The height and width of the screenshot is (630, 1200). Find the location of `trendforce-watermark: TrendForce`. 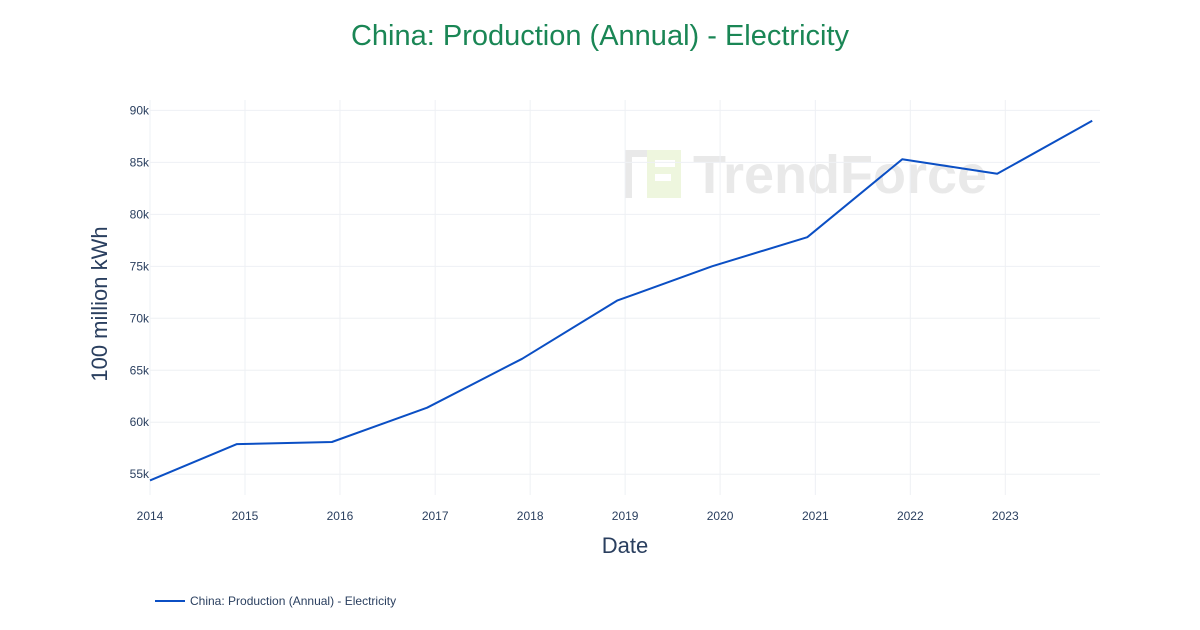

trendforce-watermark: TrendForce is located at coordinates (817, 175).